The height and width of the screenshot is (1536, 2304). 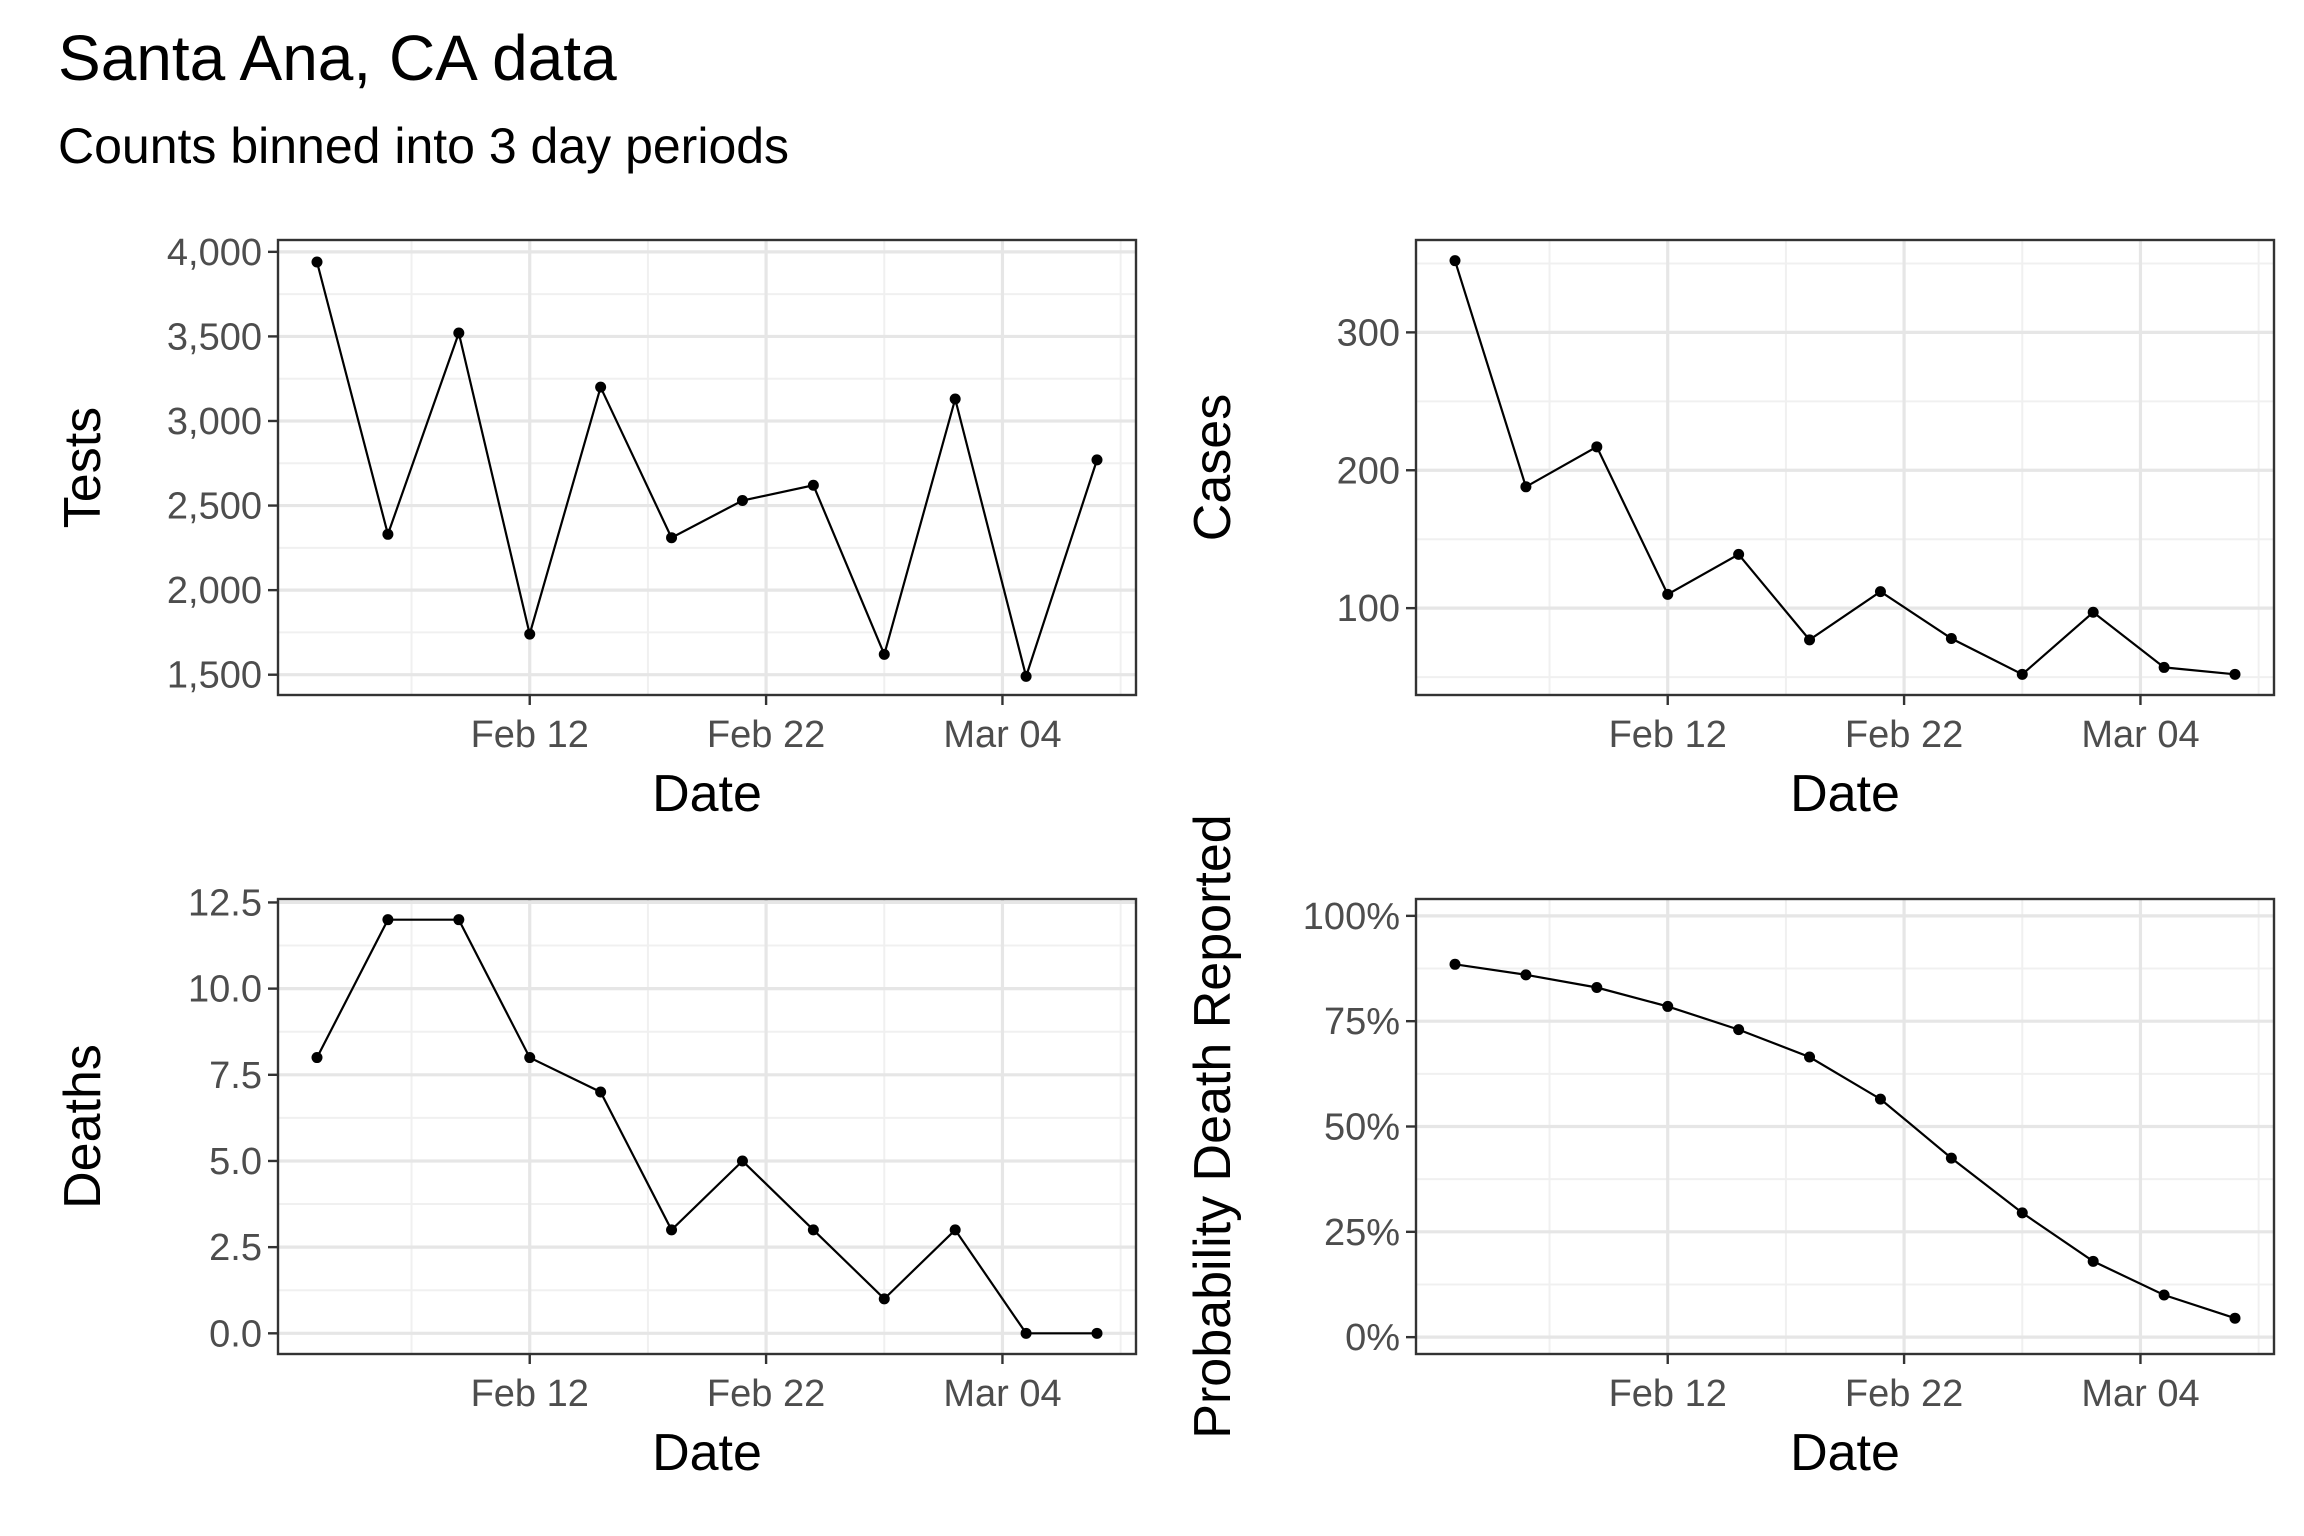 What do you see at coordinates (1362, 1128) in the screenshot?
I see `y-tick-label: 50%` at bounding box center [1362, 1128].